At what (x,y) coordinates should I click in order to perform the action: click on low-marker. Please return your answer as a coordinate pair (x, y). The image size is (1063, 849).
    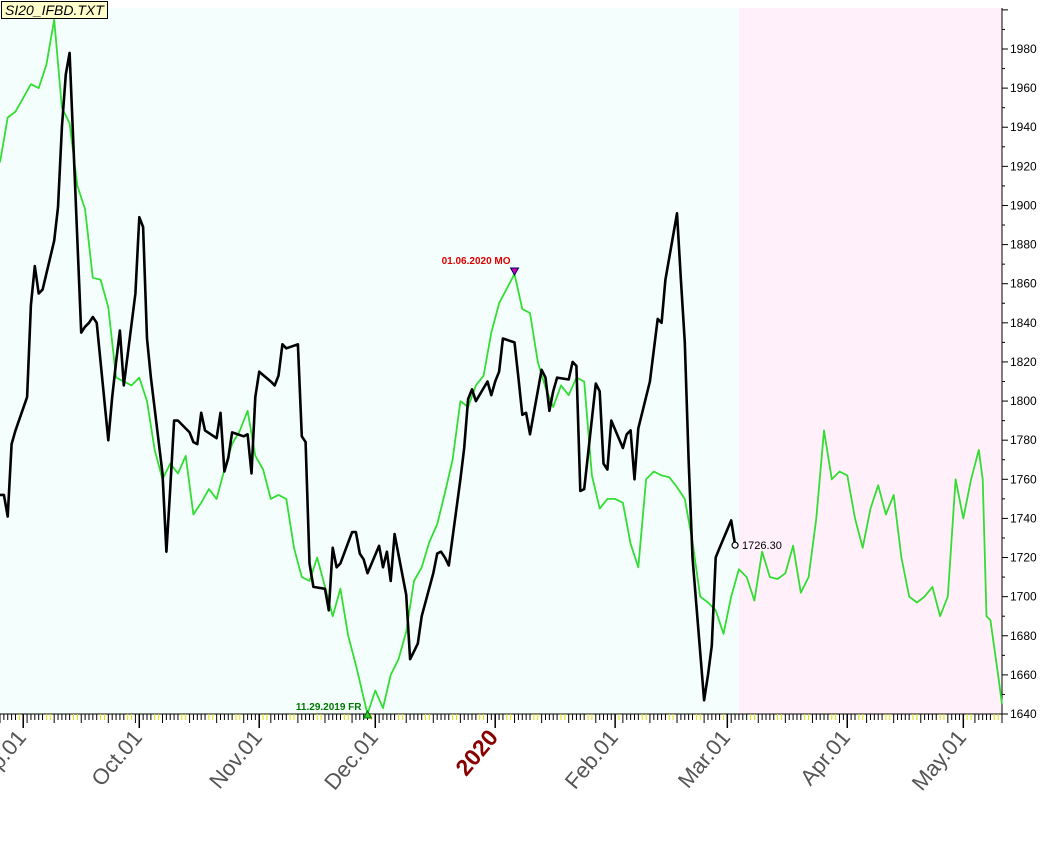
    Looking at the image, I should click on (367, 714).